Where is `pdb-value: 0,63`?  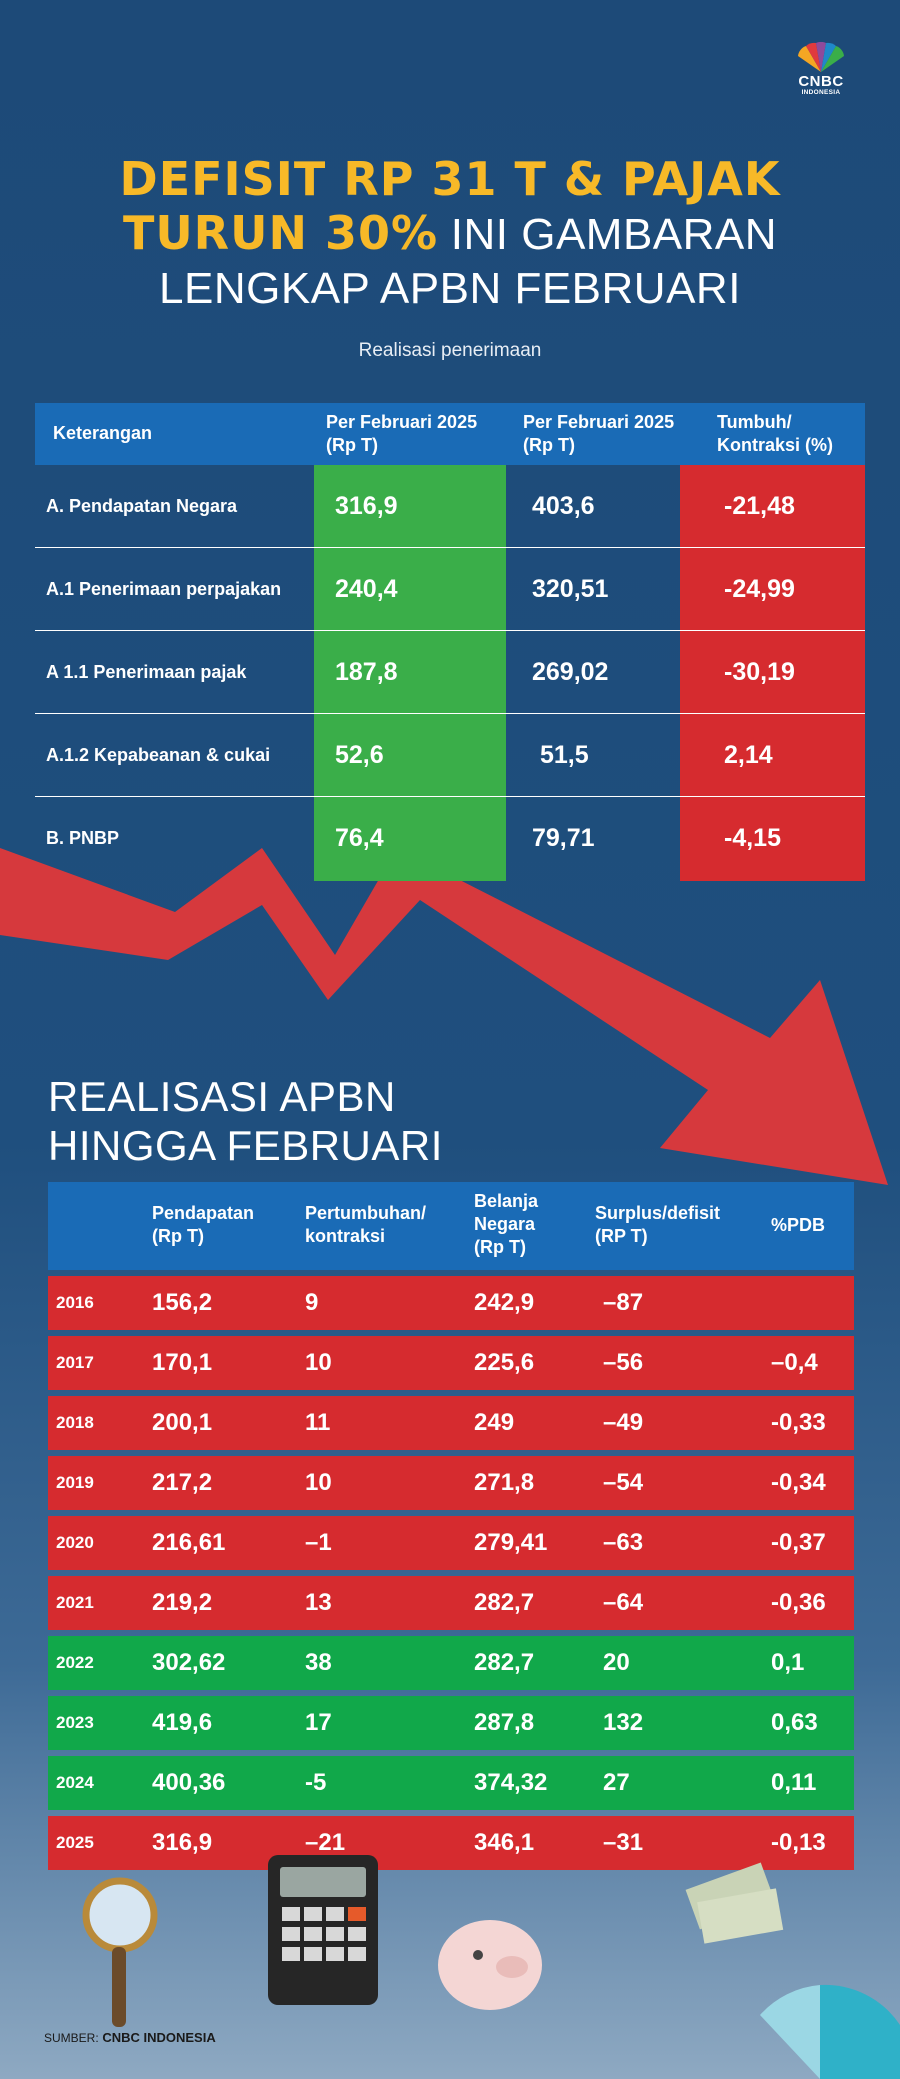 pdb-value: 0,63 is located at coordinates (794, 1722).